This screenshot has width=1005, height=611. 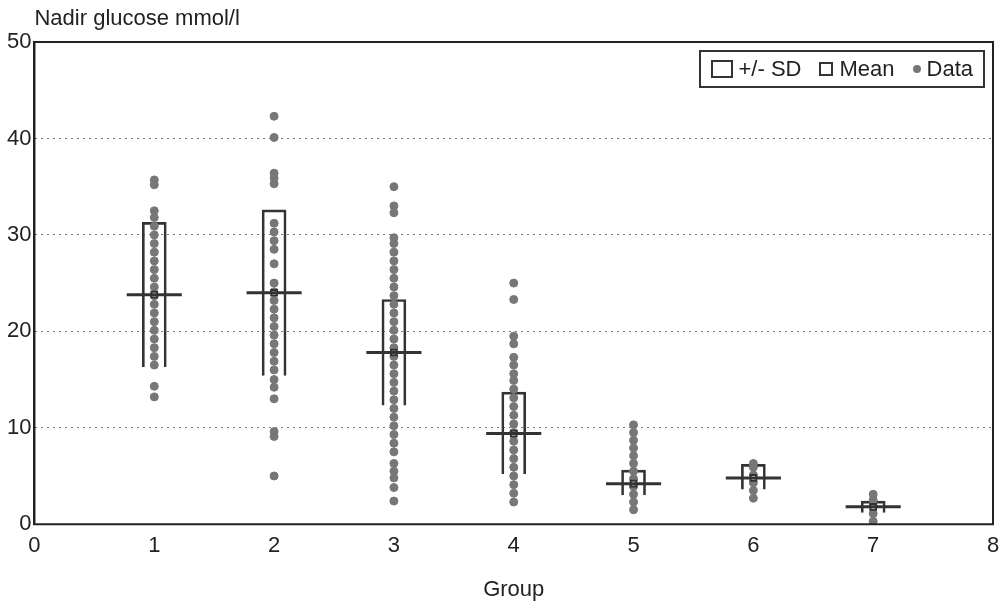 I want to click on x-tick-label: 1, so click(x=154, y=545).